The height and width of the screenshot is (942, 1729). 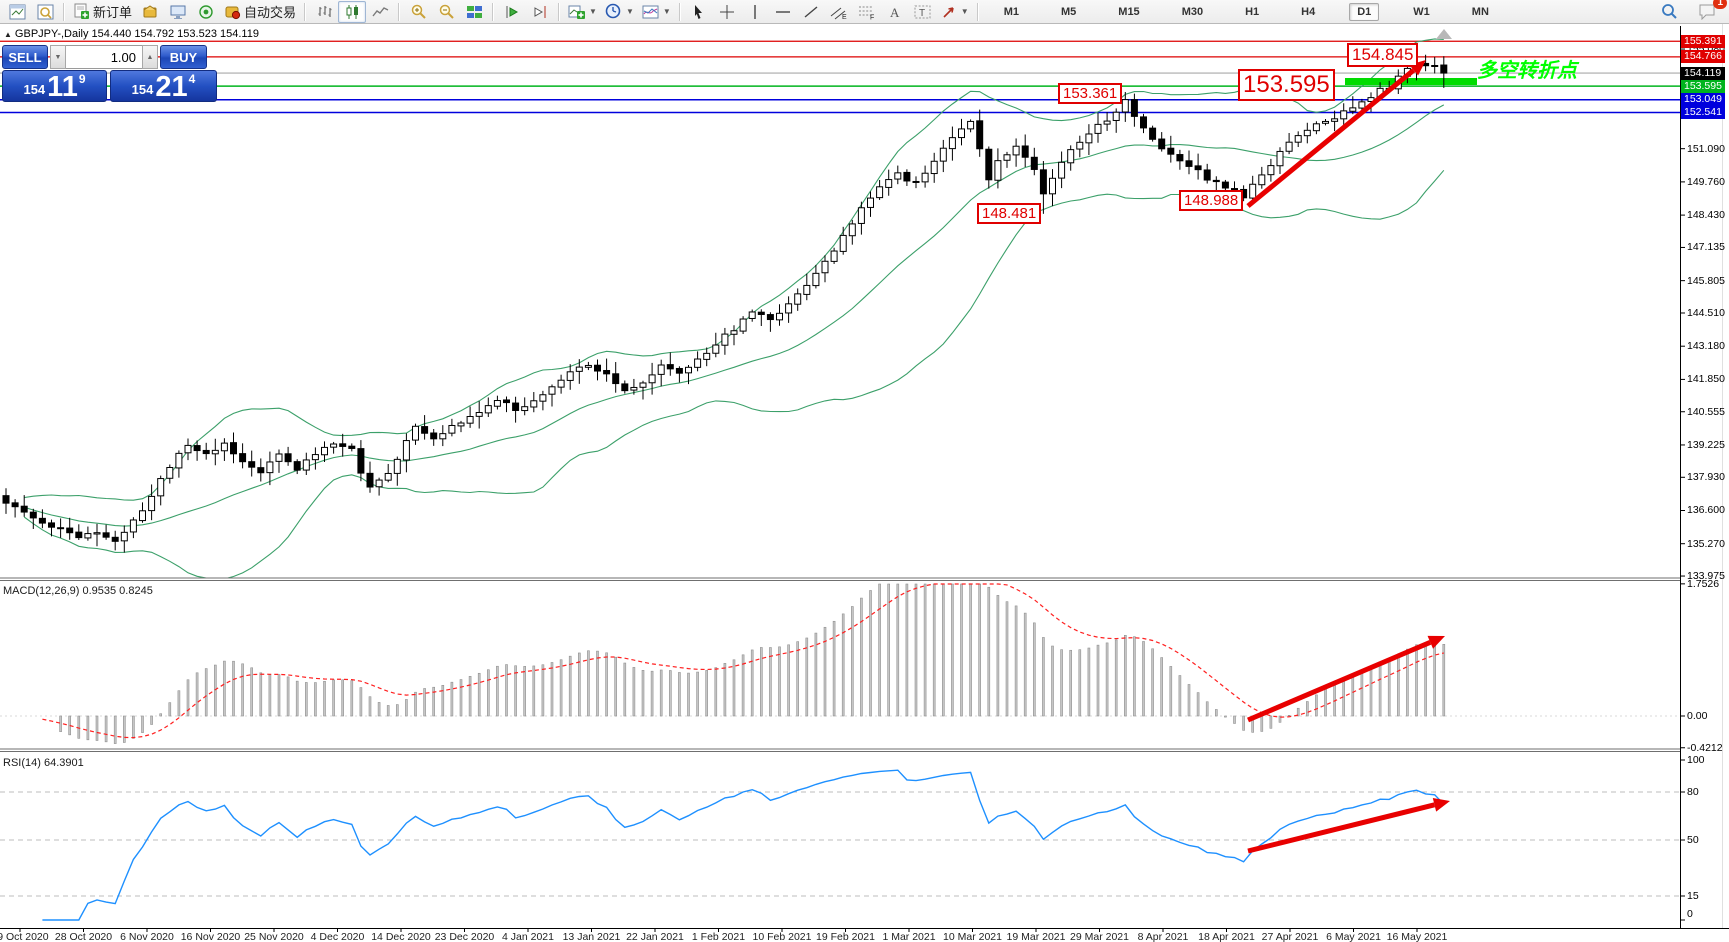 I want to click on price-ticks, so click(x=1682, y=484).